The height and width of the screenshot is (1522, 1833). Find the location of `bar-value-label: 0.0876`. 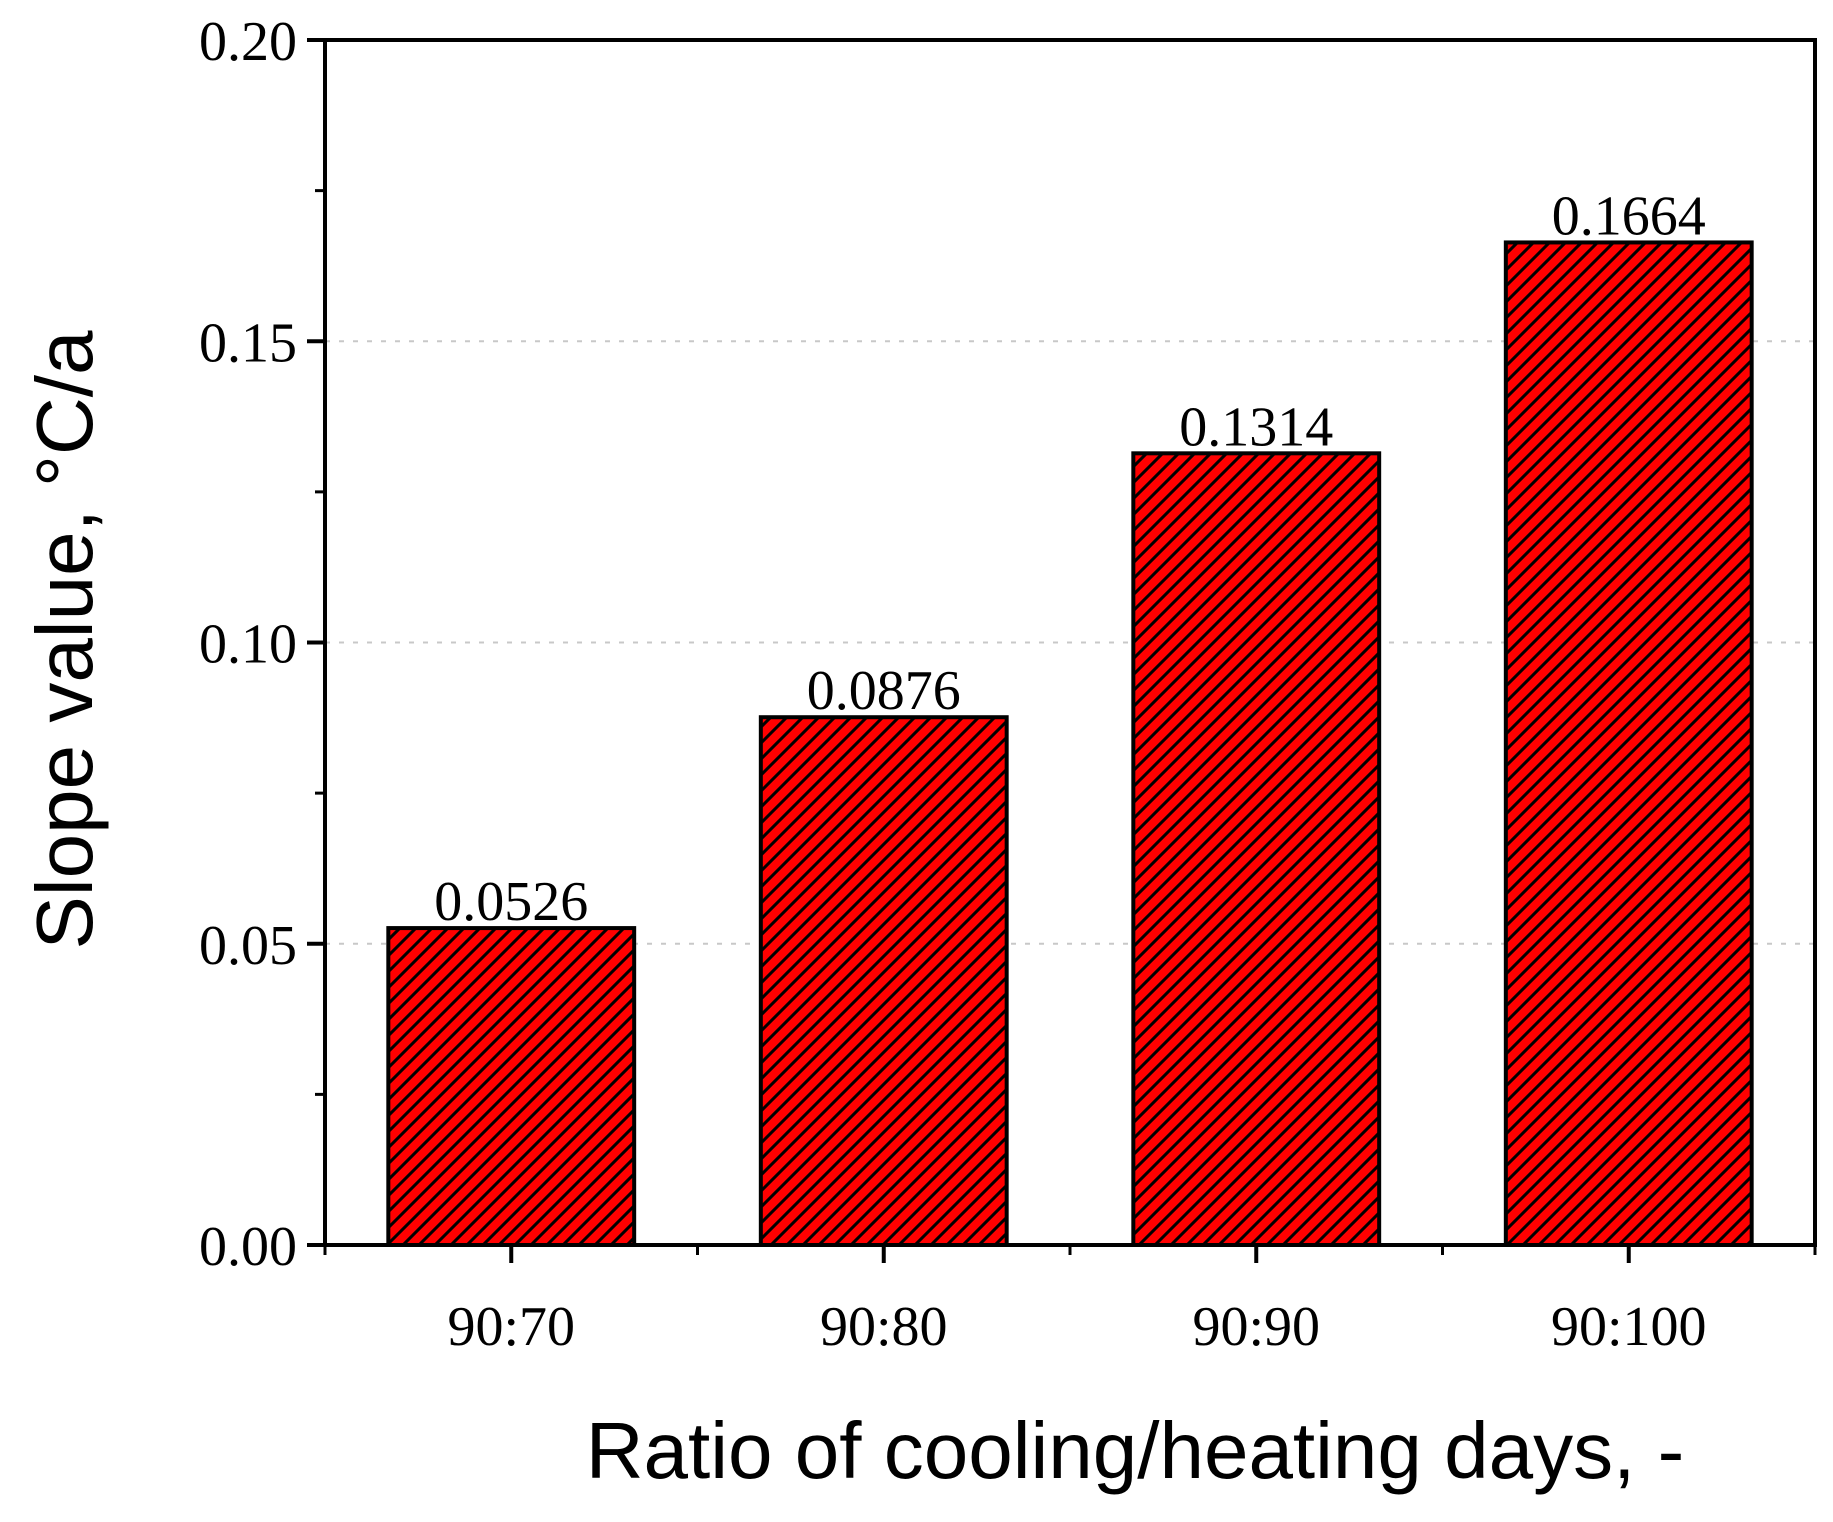

bar-value-label: 0.0876 is located at coordinates (884, 691).